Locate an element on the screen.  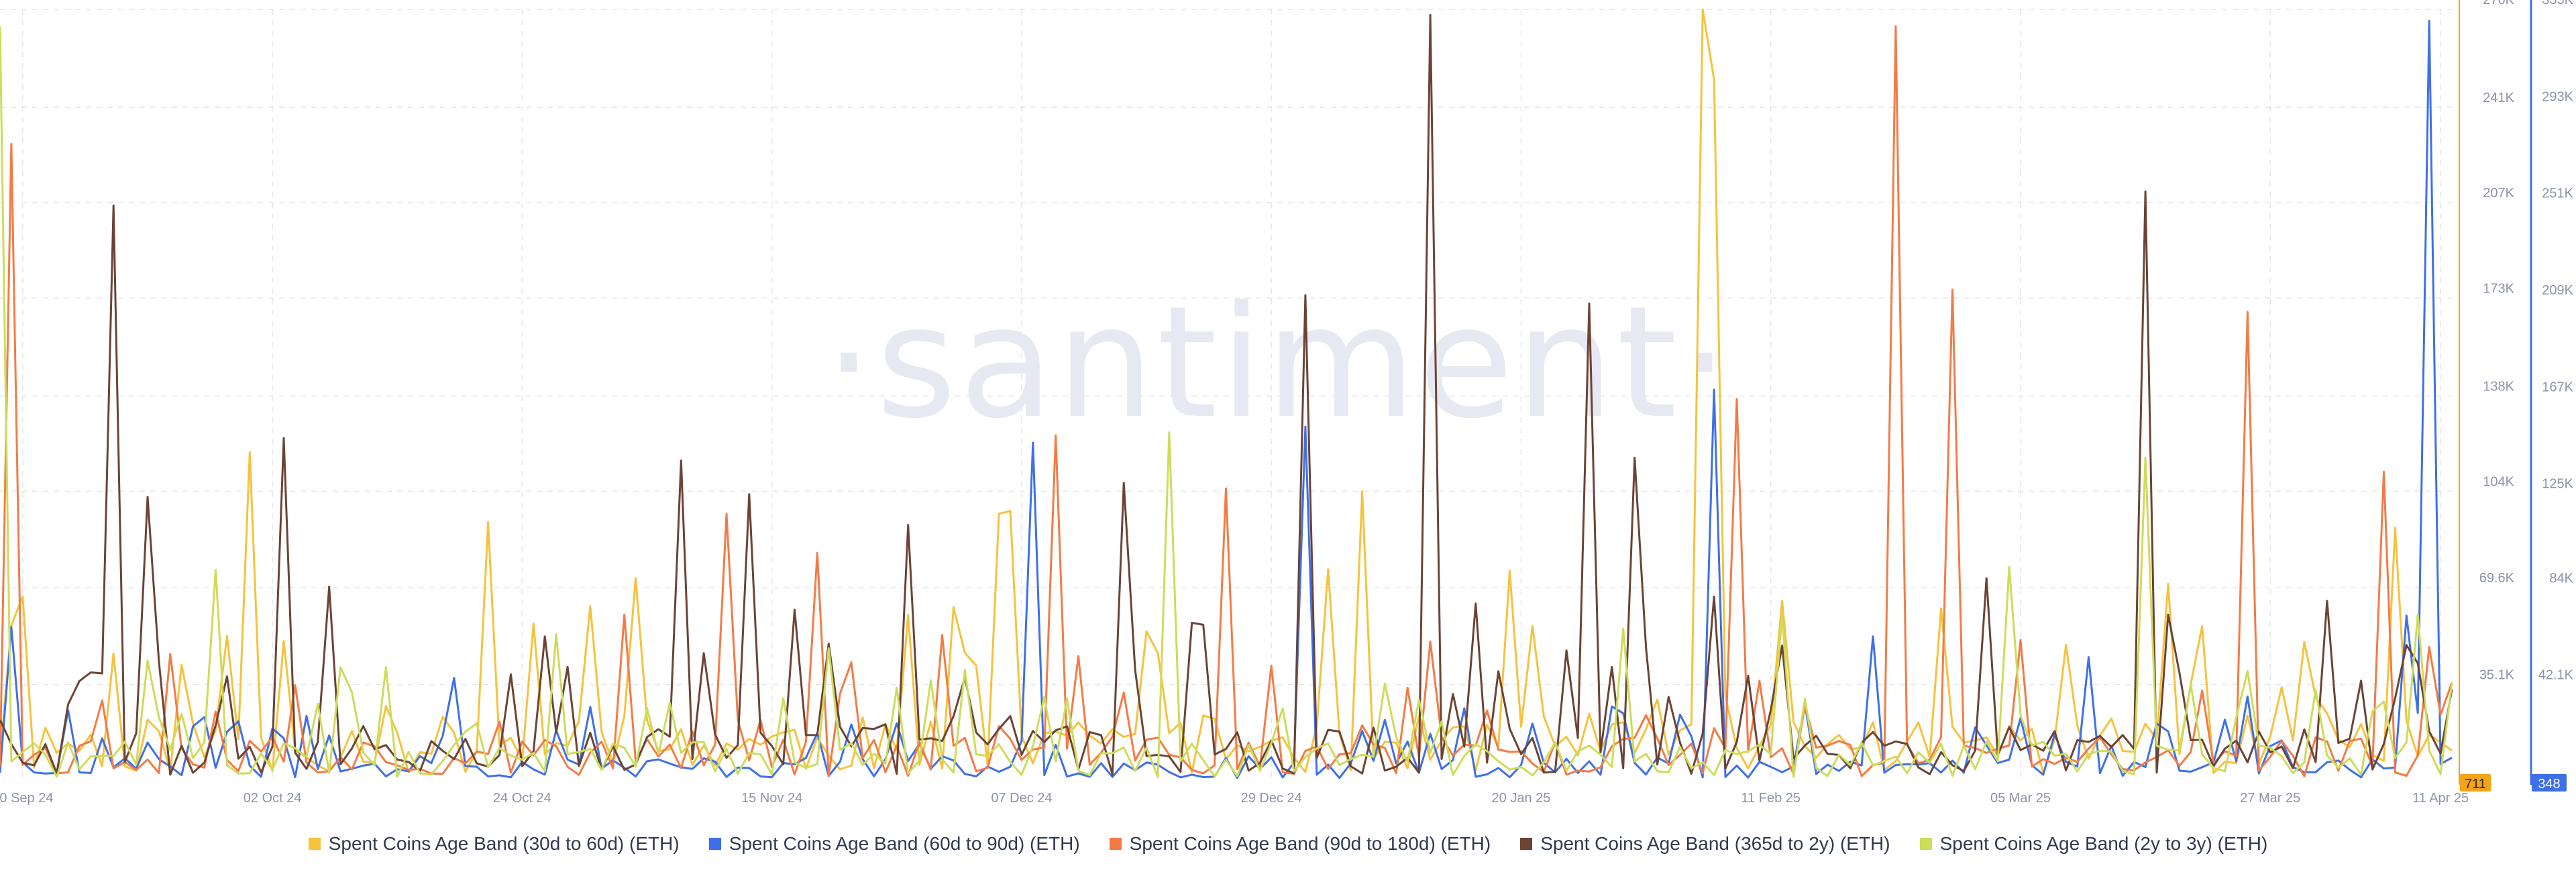
x-tick-label: 29 Dec 24 is located at coordinates (1271, 798).